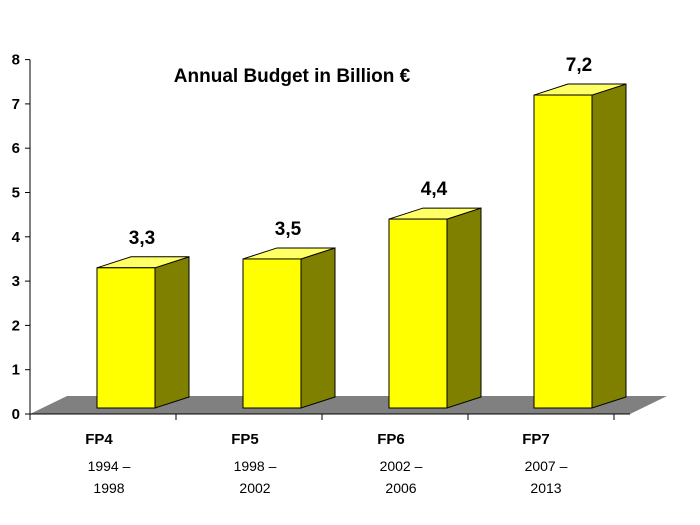 The image size is (700, 525). What do you see at coordinates (108, 488) in the screenshot?
I see `period-label: 1998` at bounding box center [108, 488].